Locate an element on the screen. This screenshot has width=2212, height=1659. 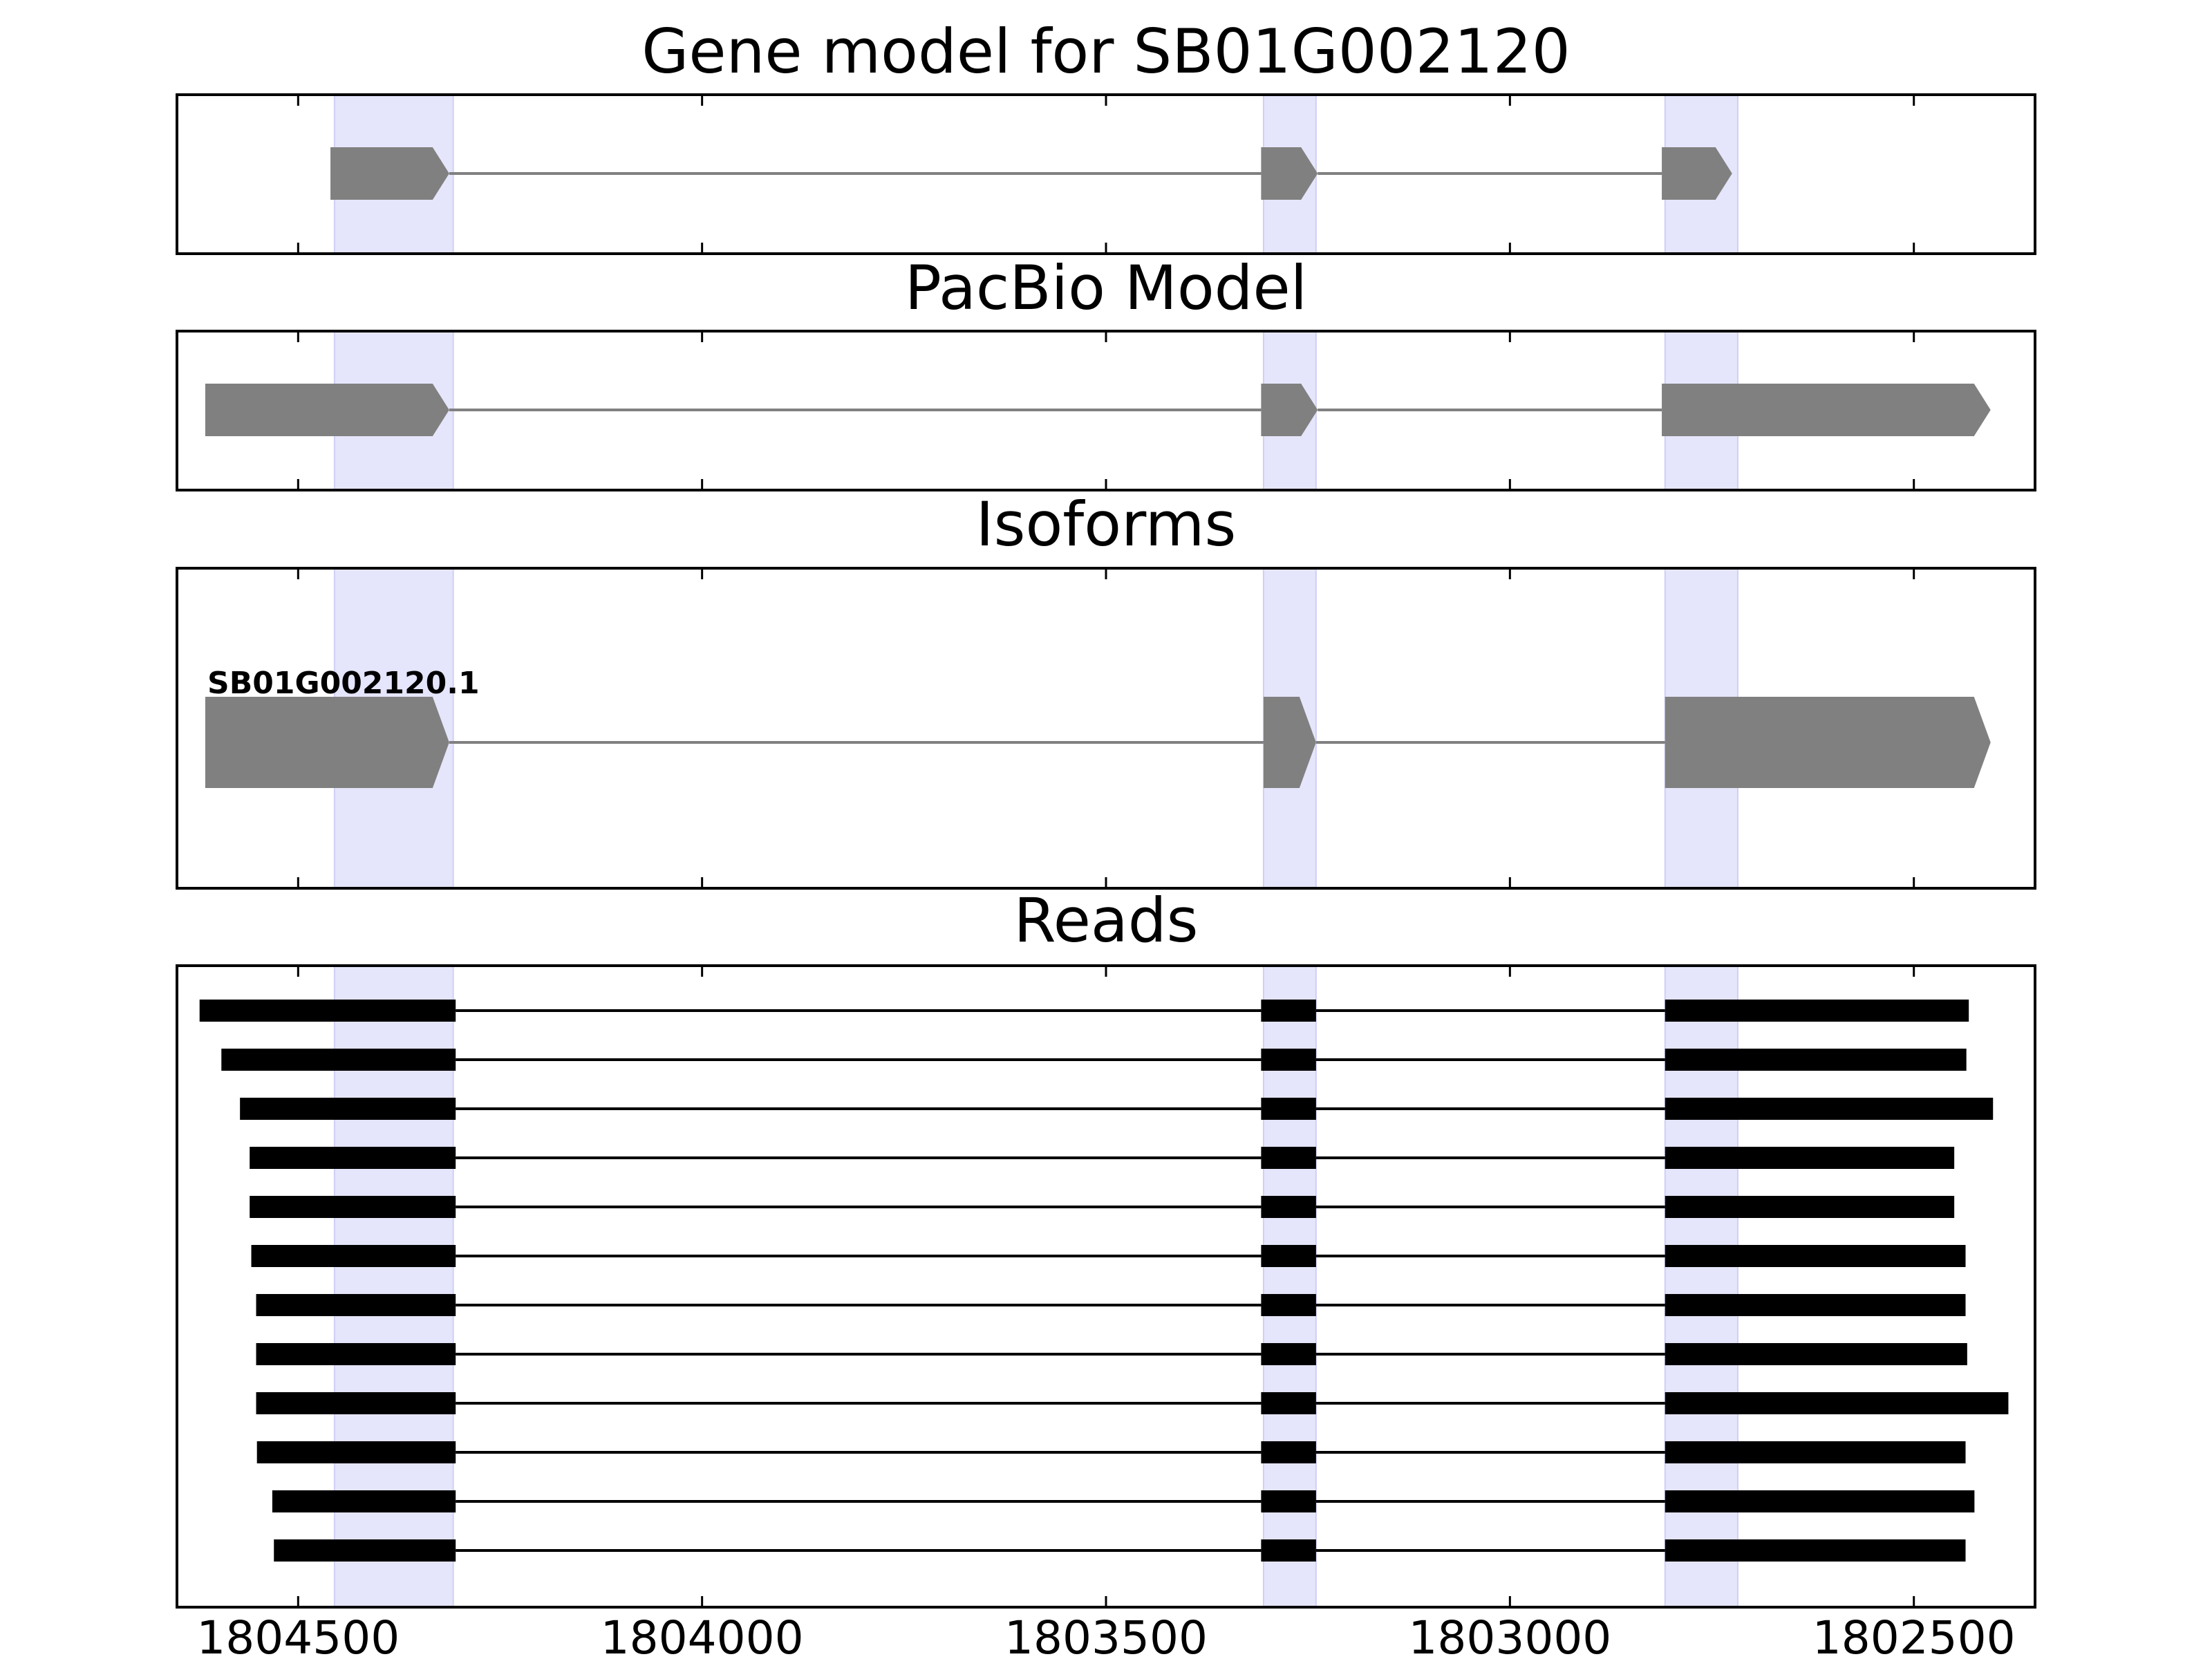
pacbio-model-title: PacBio Model is located at coordinates (1106, 288).